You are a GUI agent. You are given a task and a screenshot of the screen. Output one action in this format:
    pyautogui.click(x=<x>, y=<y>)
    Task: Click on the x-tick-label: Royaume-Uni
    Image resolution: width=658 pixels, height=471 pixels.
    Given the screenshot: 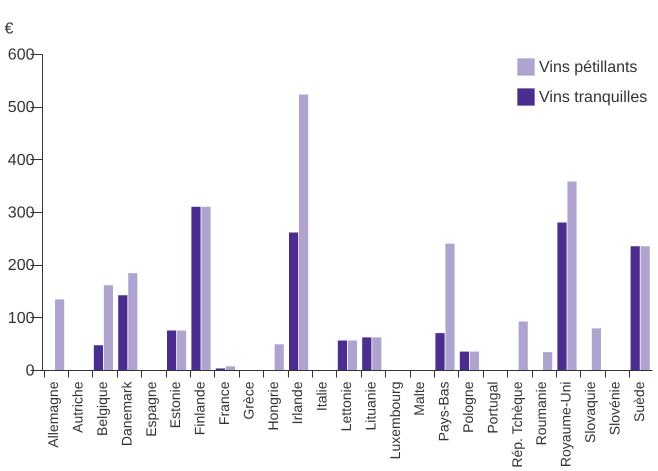 What is the action you would take?
    pyautogui.click(x=566, y=425)
    